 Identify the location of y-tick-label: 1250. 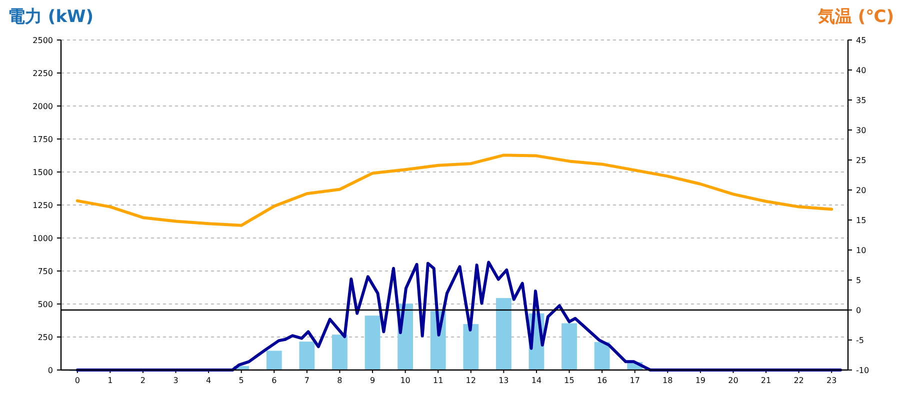
(42, 205).